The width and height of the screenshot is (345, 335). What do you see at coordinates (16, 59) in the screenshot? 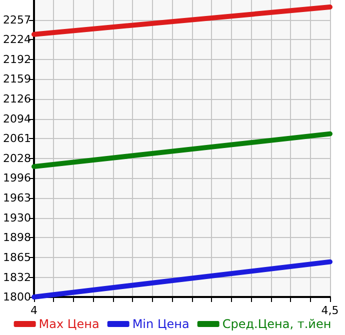
I see `y-tick-label: 2192` at bounding box center [16, 59].